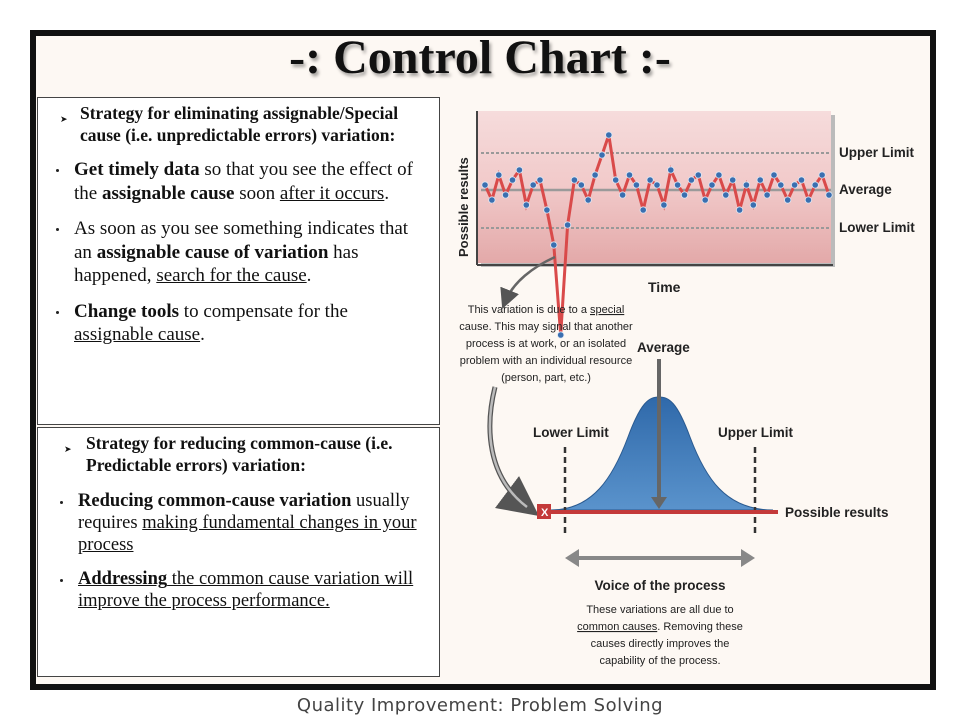  I want to click on svg-text:process is at work, or an isol: process is at work, or an isolated, so click(546, 344).